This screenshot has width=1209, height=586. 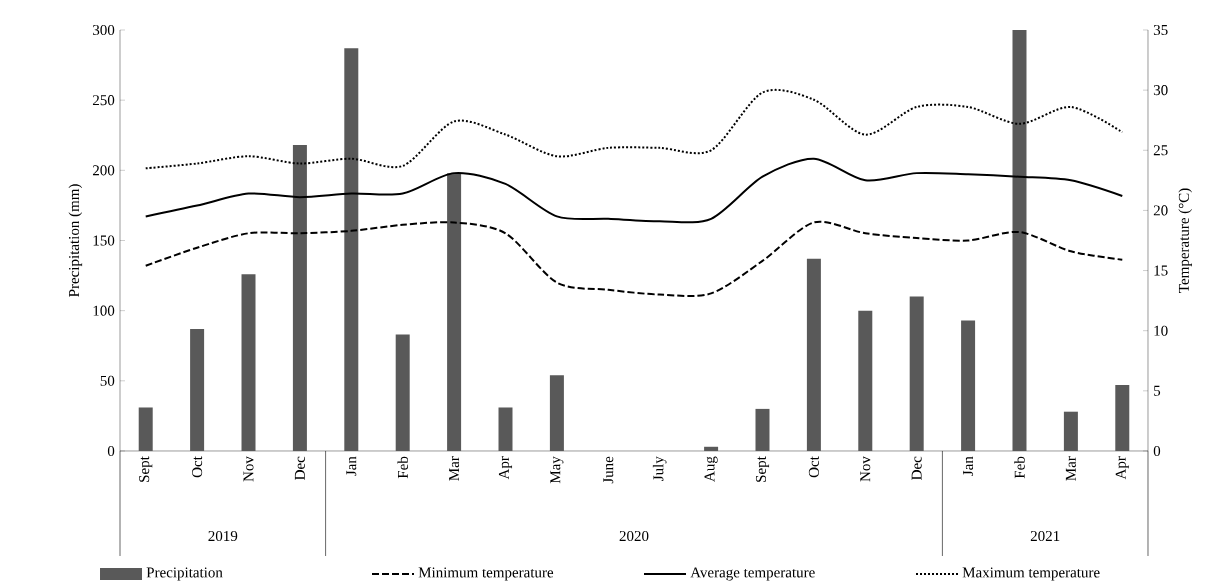 I want to click on x-tick-label: July, so click(x=659, y=468).